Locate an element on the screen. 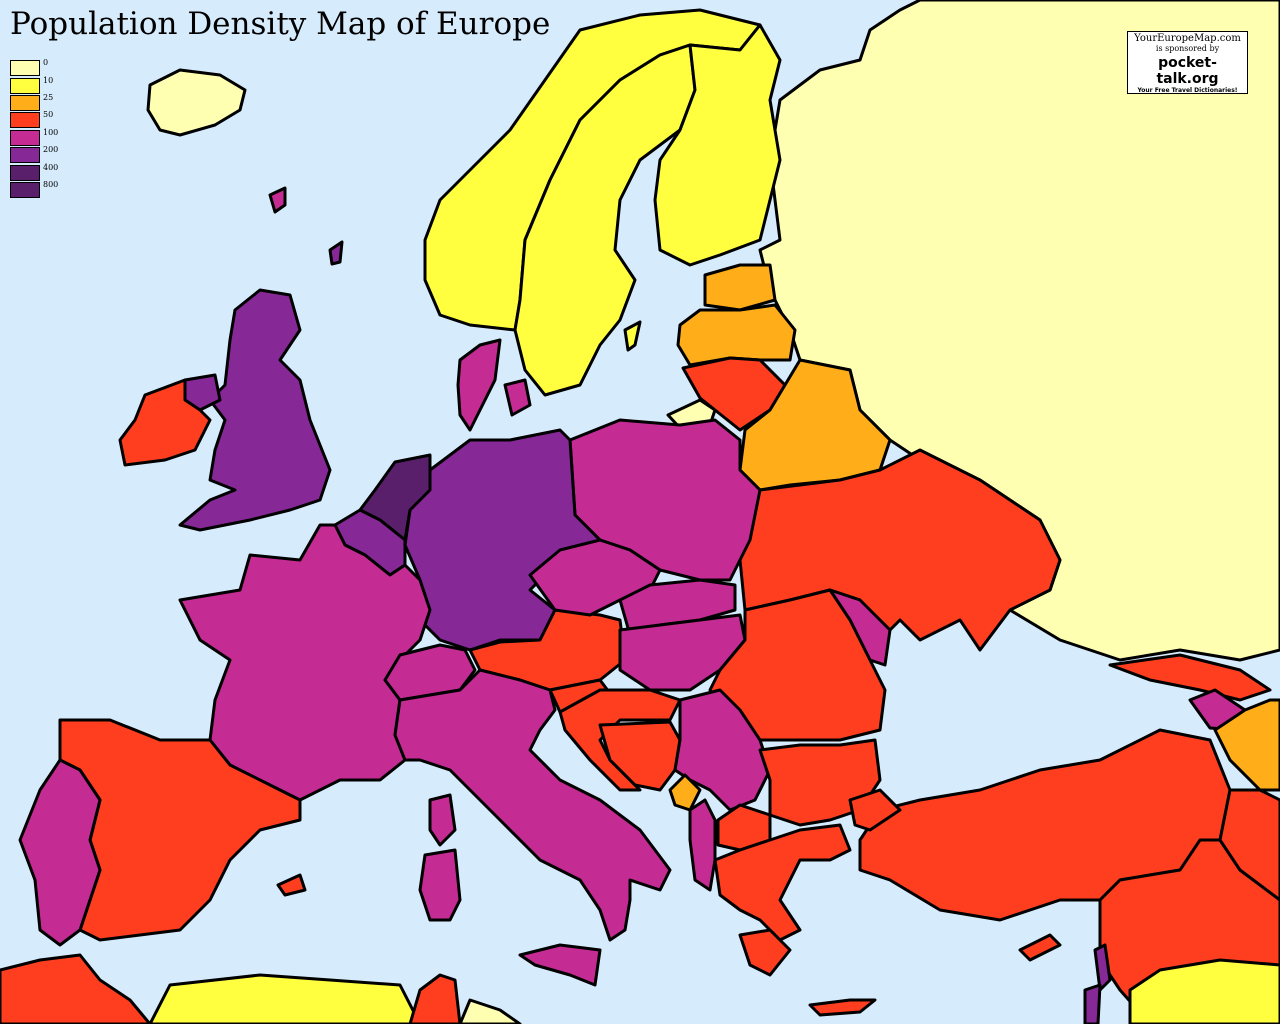  region-gotland is located at coordinates (632, 336).